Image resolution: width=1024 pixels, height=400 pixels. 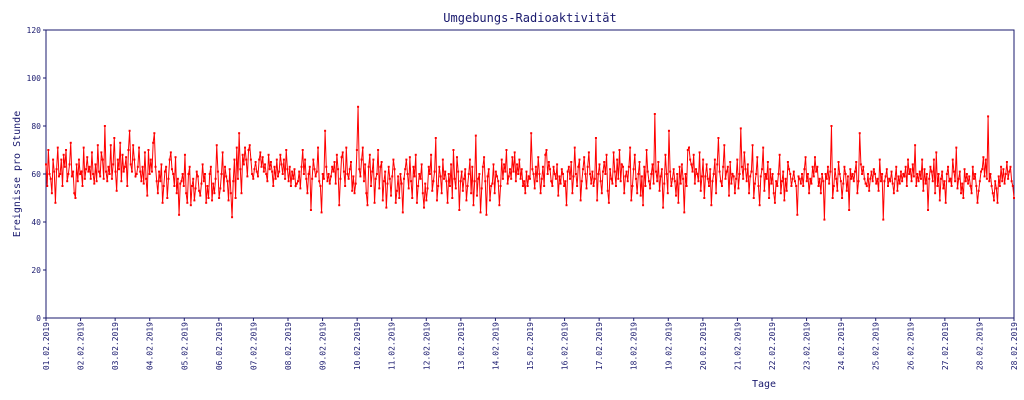 What do you see at coordinates (426, 346) in the screenshot?
I see `x-tick-label: 12.02.2019` at bounding box center [426, 346].